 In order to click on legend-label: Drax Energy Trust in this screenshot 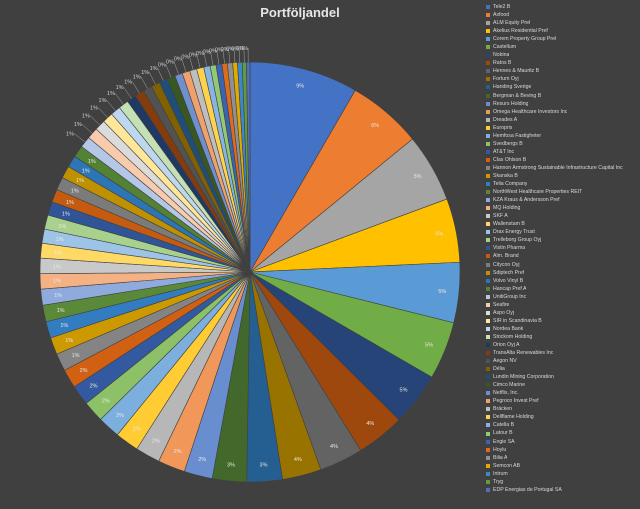, I will do `click(514, 232)`.